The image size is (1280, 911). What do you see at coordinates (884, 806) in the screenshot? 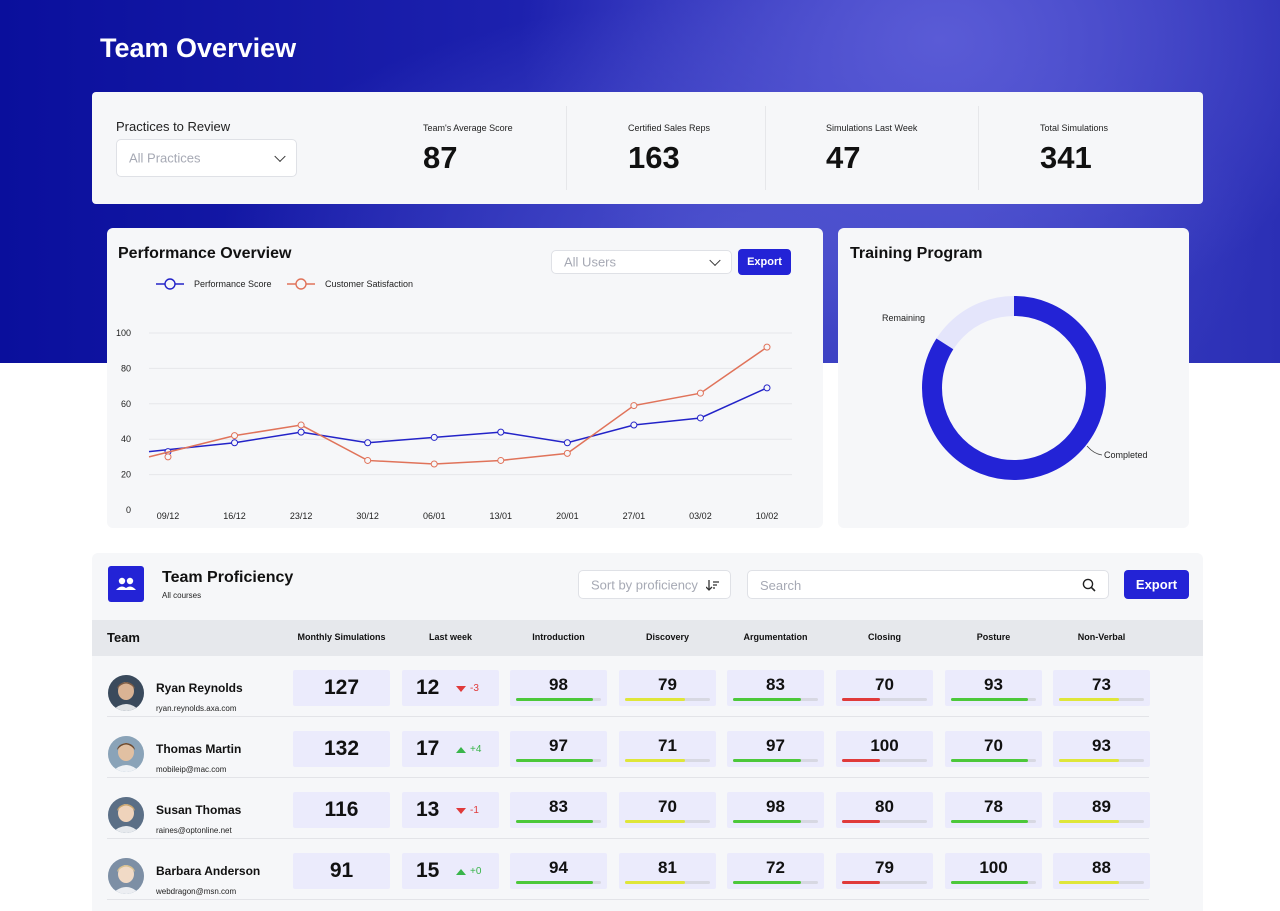
I see `skill-score-value: 80` at bounding box center [884, 806].